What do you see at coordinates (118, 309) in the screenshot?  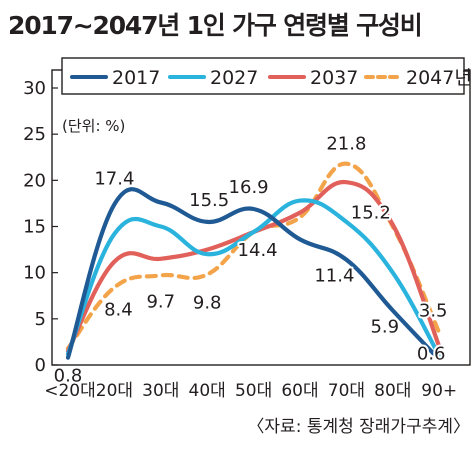 I see `data-label-8-4: 8.4` at bounding box center [118, 309].